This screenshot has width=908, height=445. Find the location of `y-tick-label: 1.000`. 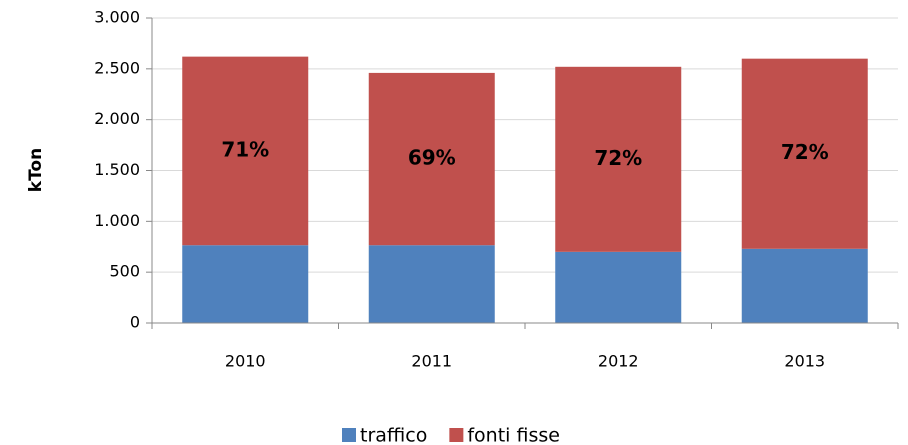

y-tick-label: 1.000 is located at coordinates (117, 220).